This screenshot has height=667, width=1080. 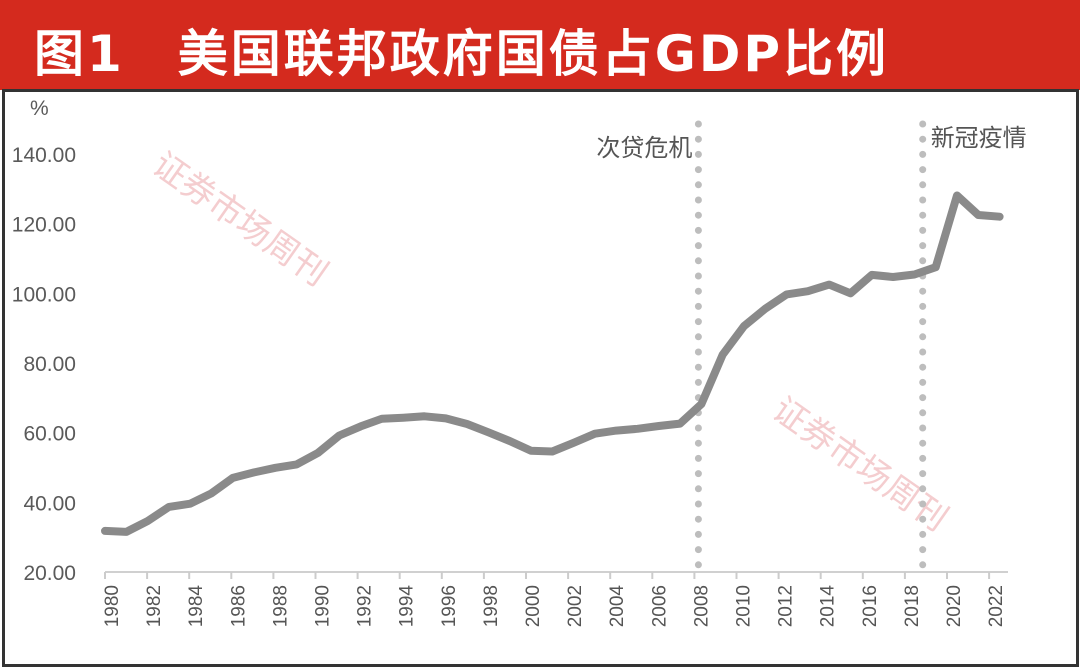 I want to click on x-tick-label: 1988, so click(x=280, y=606).